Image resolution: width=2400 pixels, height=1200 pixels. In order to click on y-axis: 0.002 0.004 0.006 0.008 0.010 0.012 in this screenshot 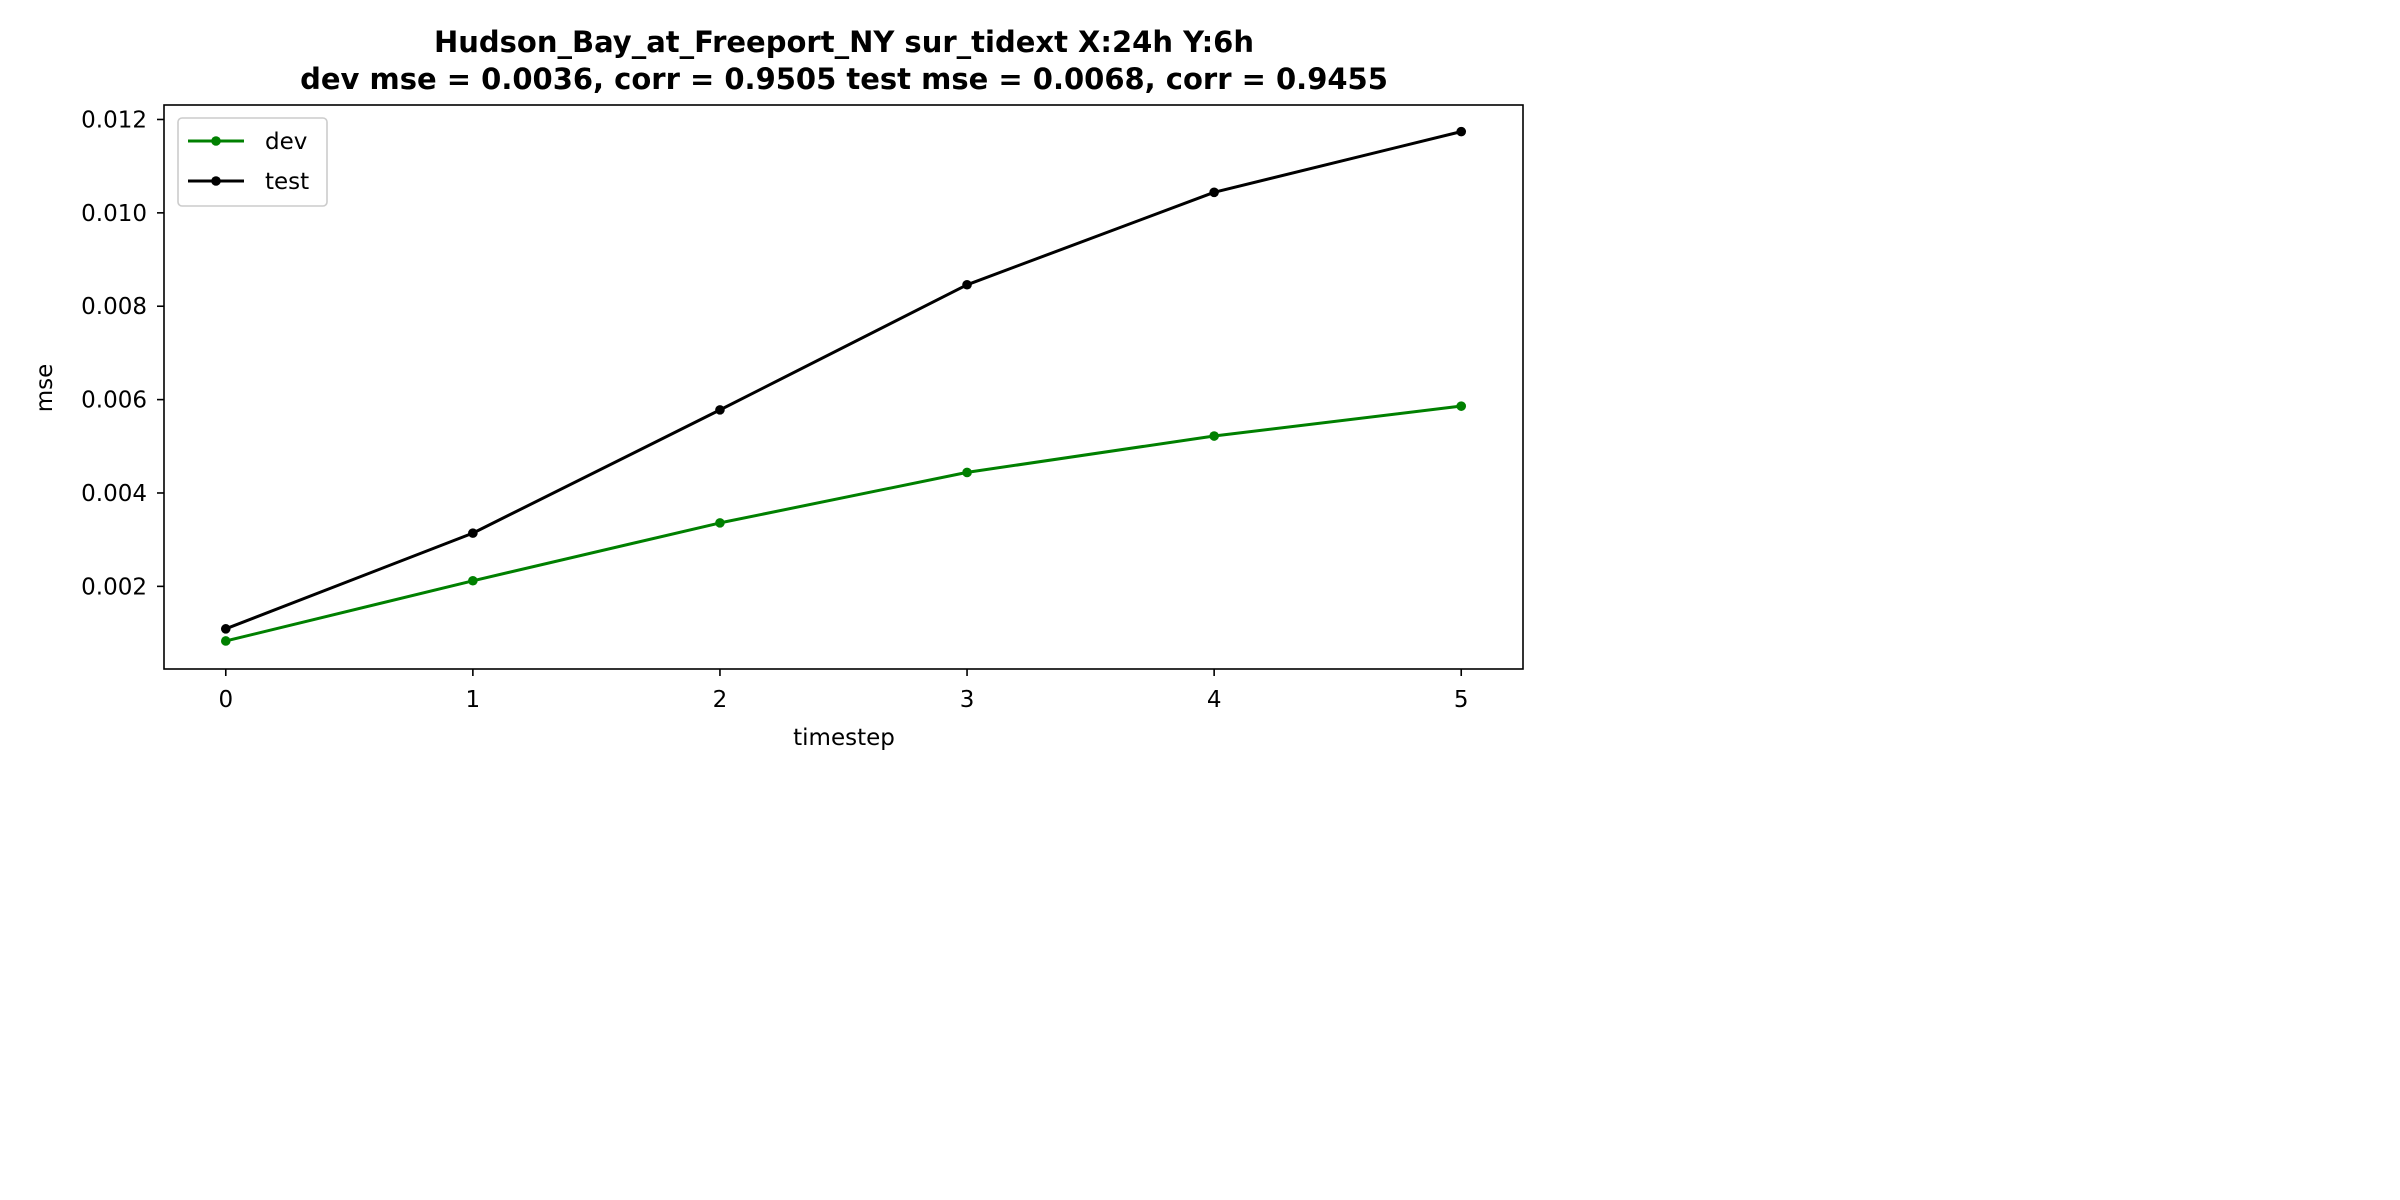, I will do `click(122, 353)`.